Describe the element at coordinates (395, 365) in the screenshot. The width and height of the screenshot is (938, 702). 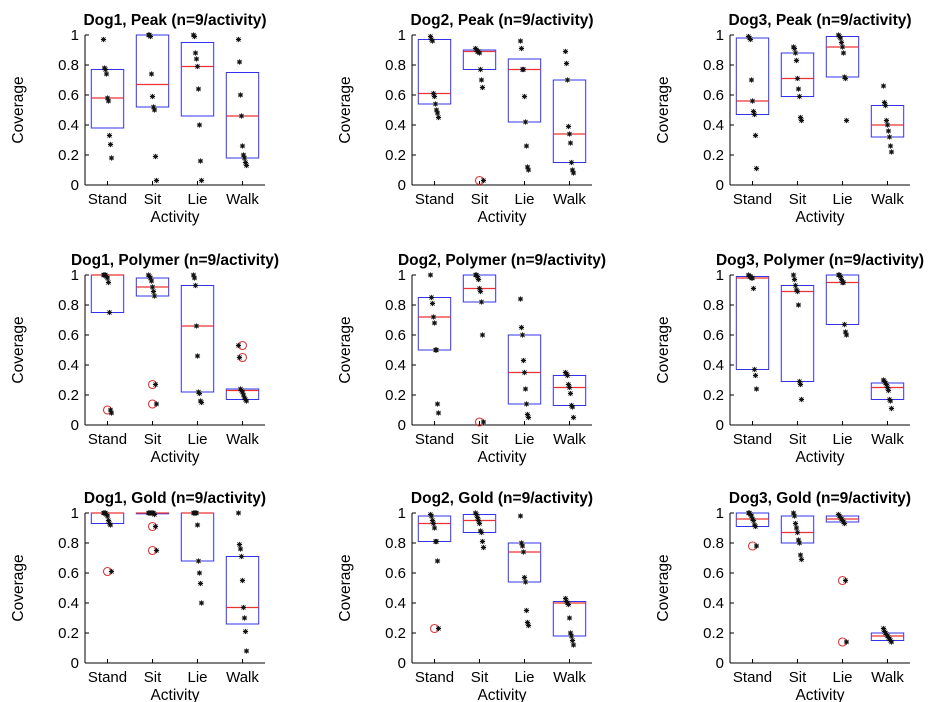
I see `y-tick-label: 0.4` at that location.